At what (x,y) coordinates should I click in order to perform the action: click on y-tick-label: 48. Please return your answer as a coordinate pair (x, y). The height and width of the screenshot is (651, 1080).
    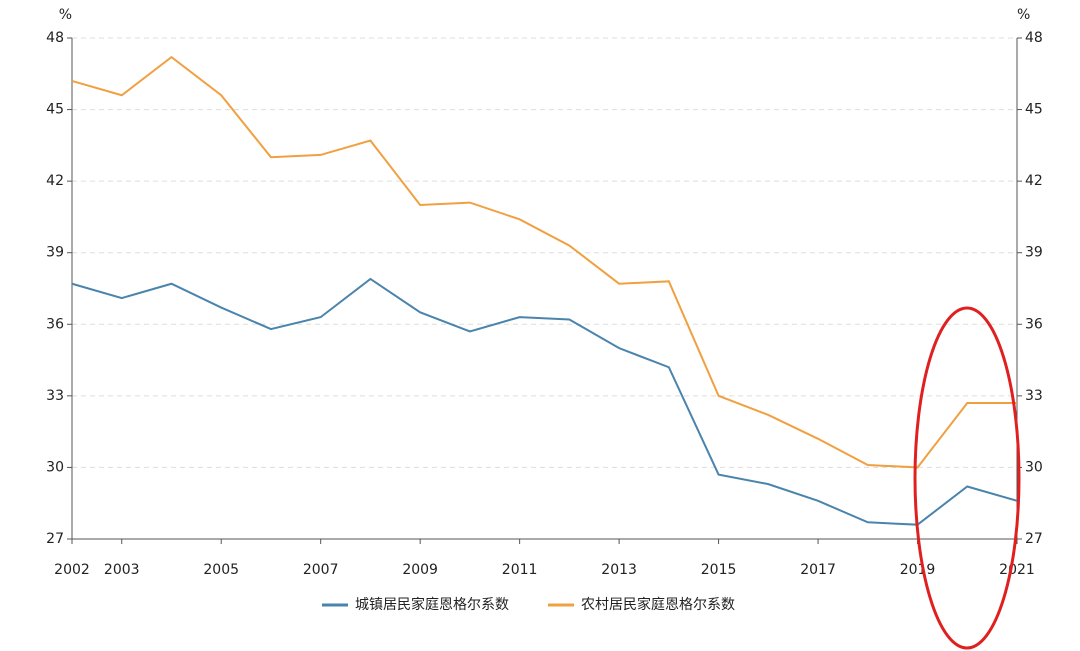
    Looking at the image, I should click on (55, 38).